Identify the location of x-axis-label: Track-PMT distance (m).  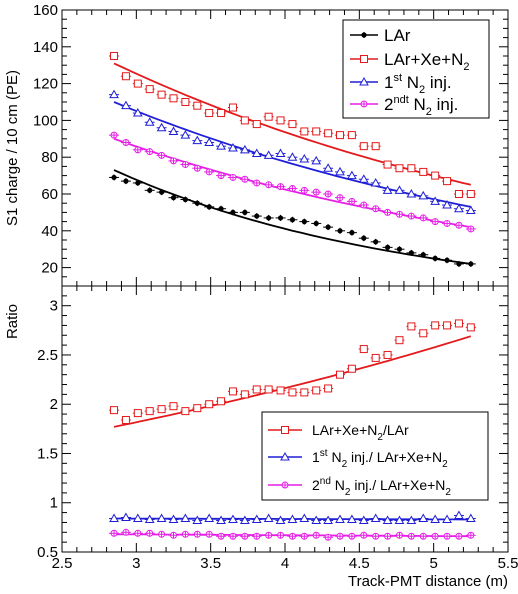
(428, 581).